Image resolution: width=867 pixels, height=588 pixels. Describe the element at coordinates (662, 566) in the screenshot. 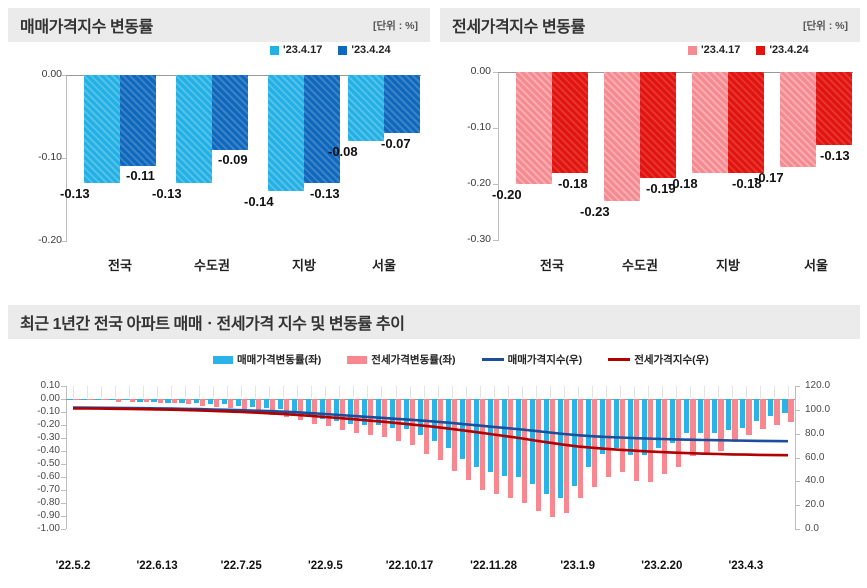

I see `trend-xtick-7: '23.2.20` at that location.